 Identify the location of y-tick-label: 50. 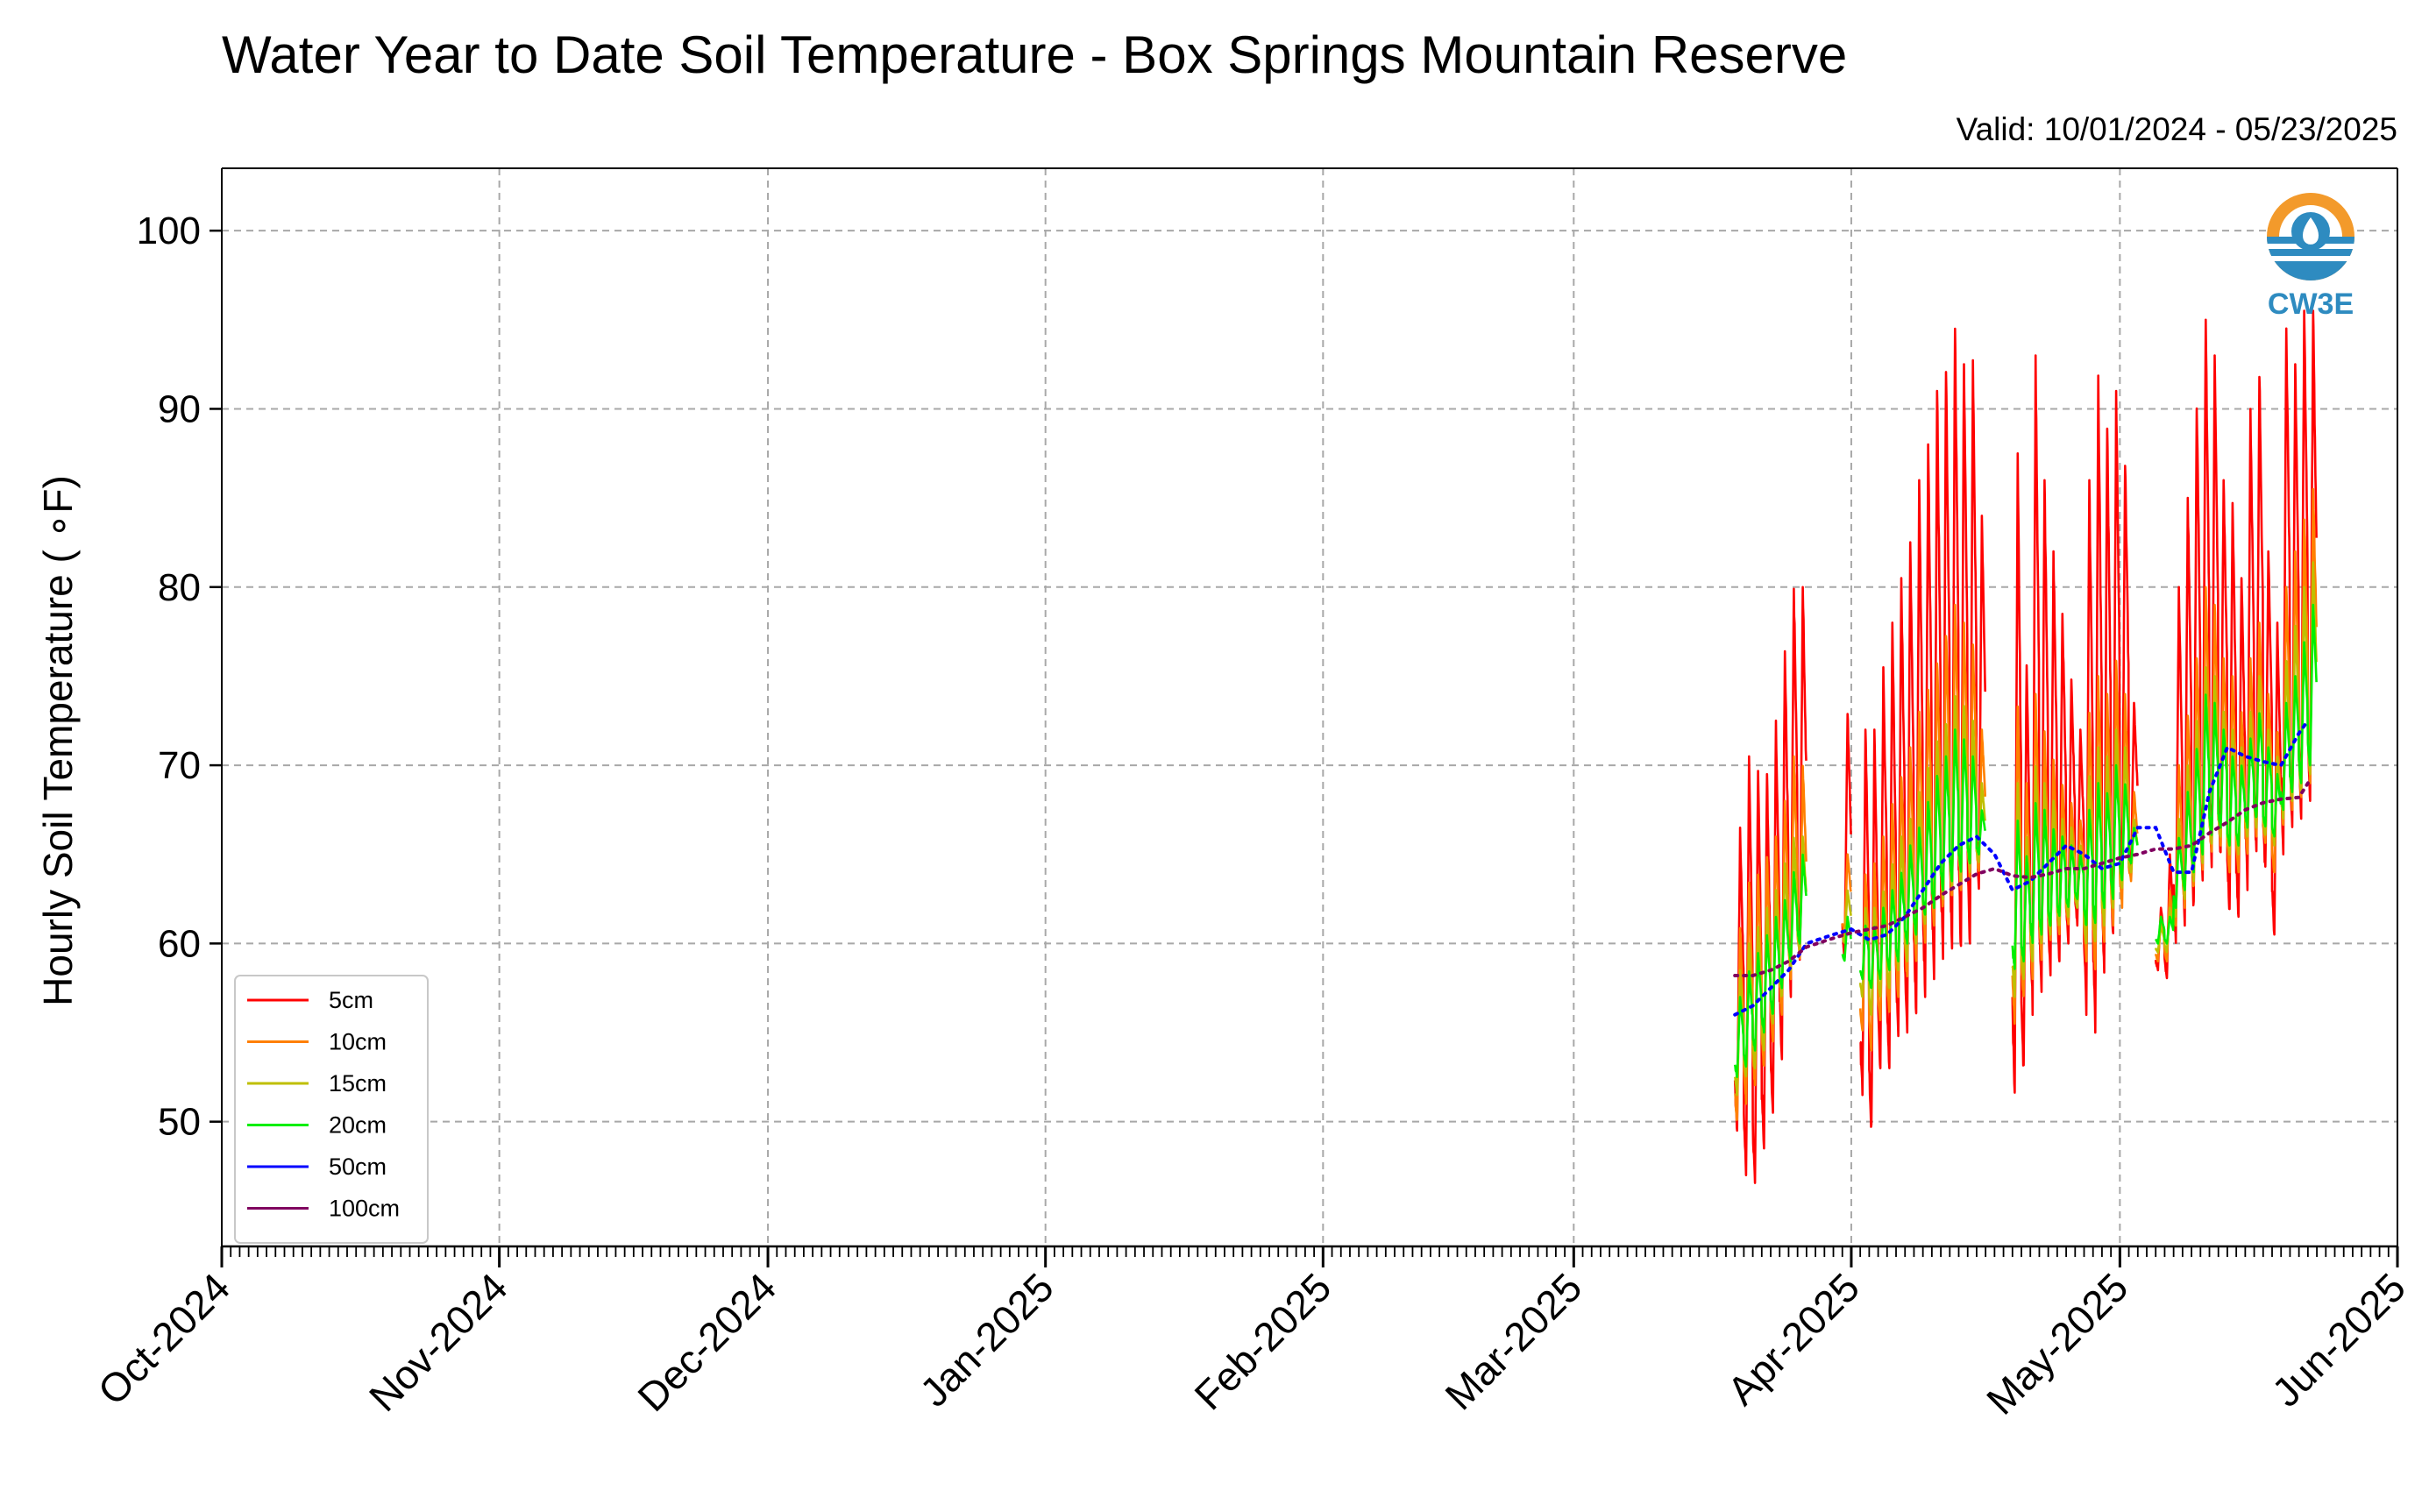
(180, 1122).